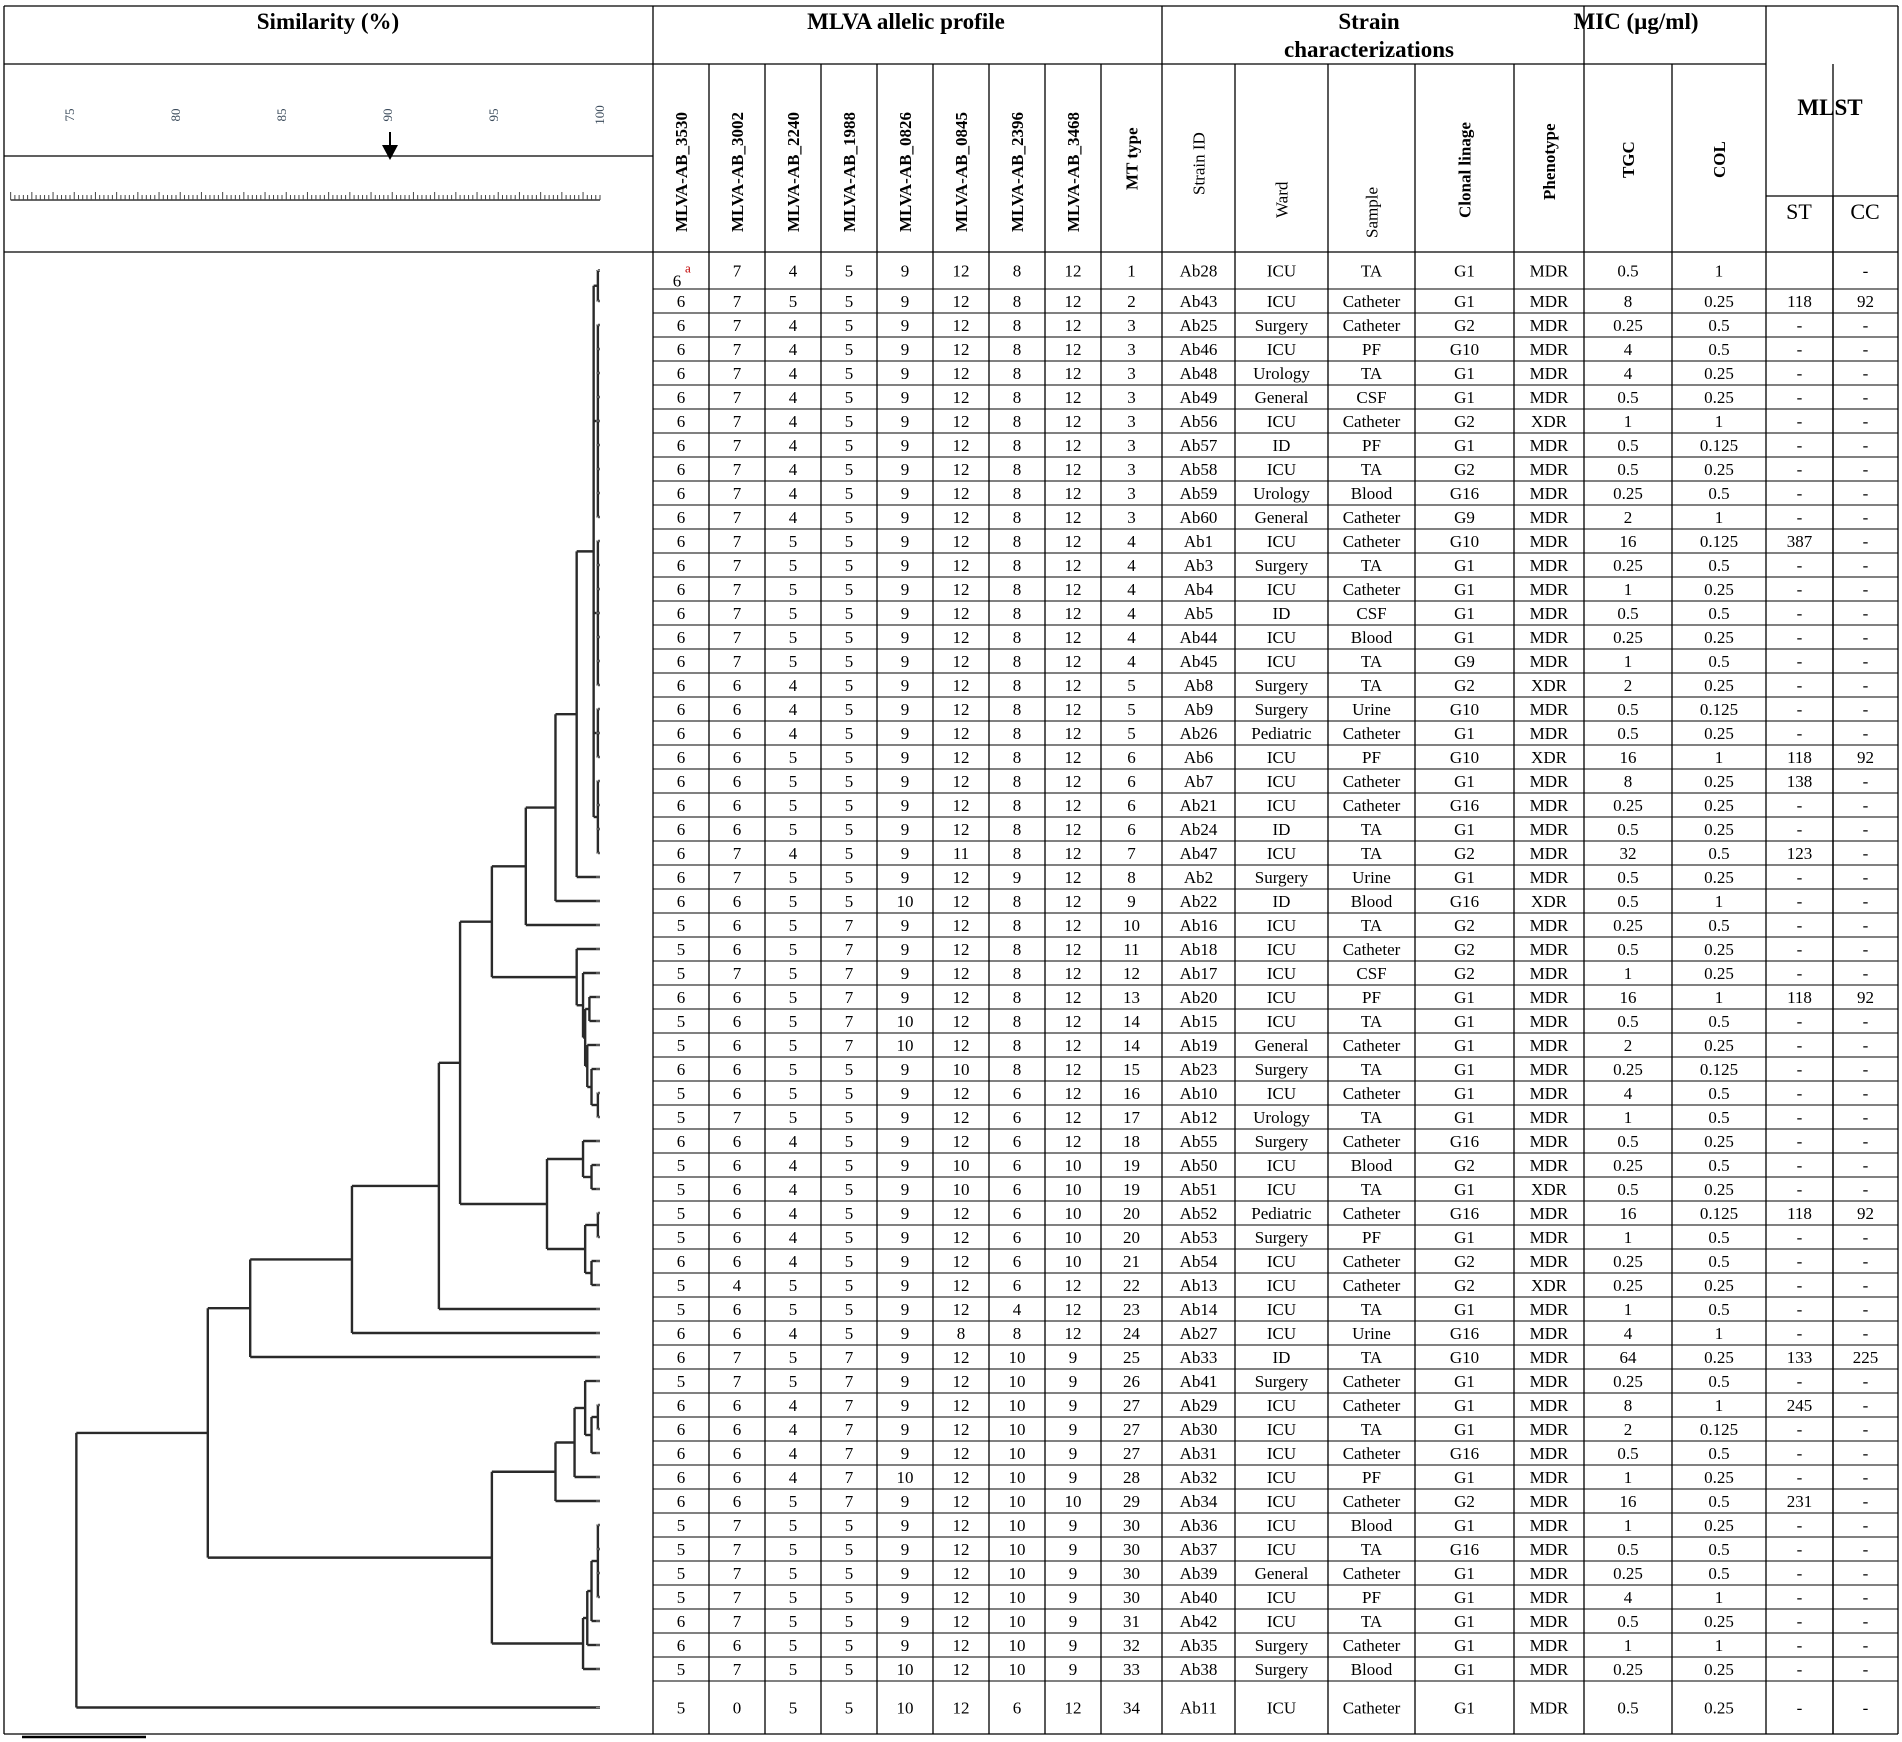 Image resolution: width=1902 pixels, height=1742 pixels. I want to click on cell-mt-type: 34, so click(1132, 1708).